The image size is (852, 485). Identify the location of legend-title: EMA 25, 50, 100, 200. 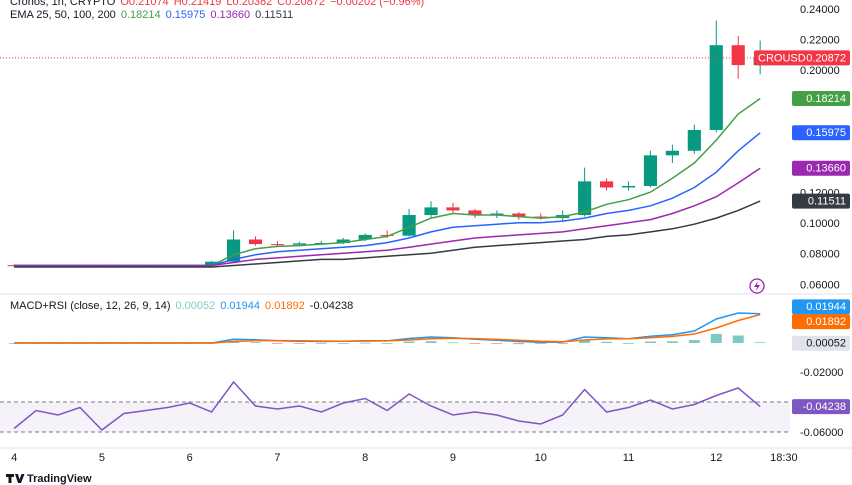
(63, 15).